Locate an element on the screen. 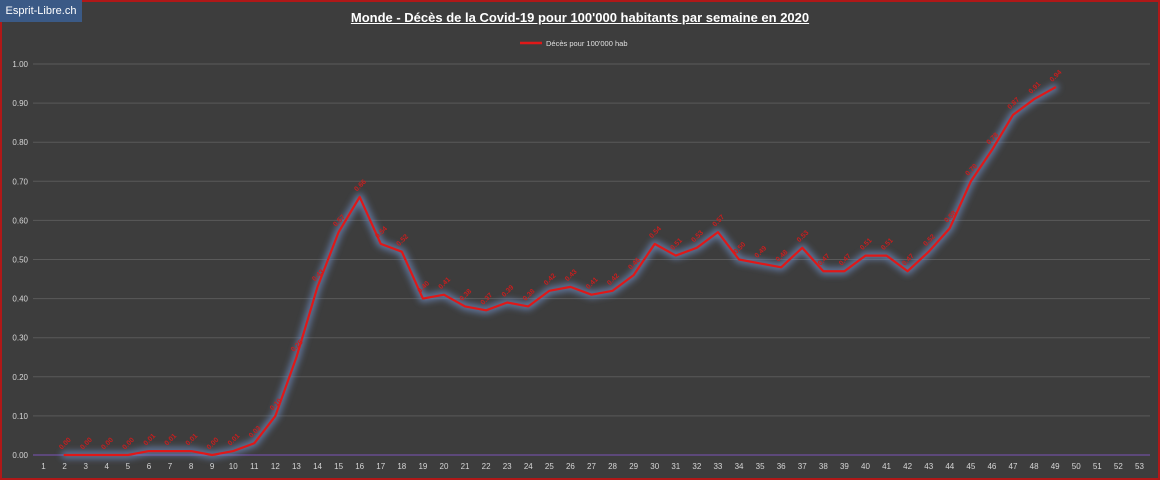  data-label: 0.39 is located at coordinates (508, 291).